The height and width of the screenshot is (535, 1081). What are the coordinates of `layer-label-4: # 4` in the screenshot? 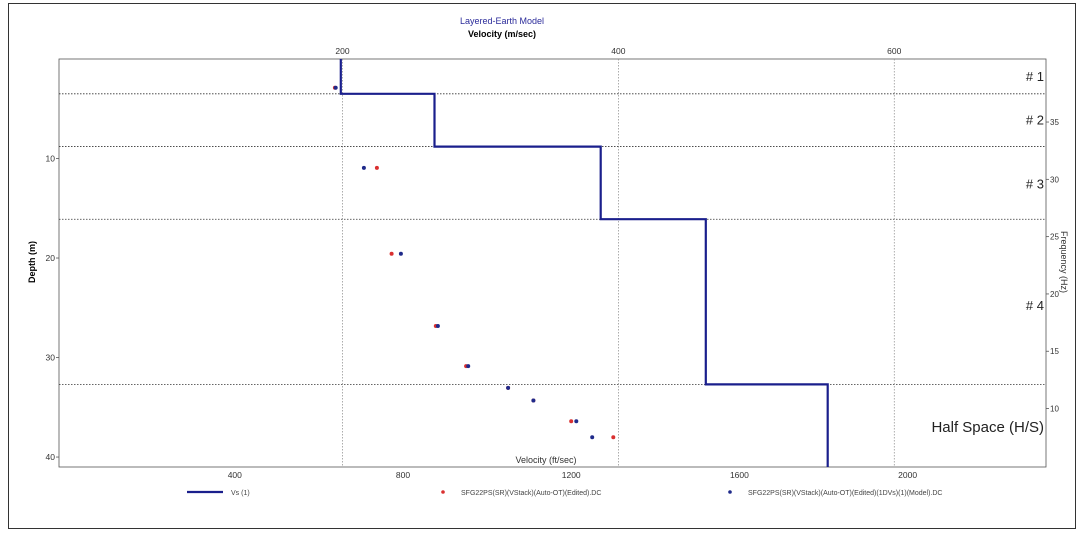 It's located at (1035, 305).